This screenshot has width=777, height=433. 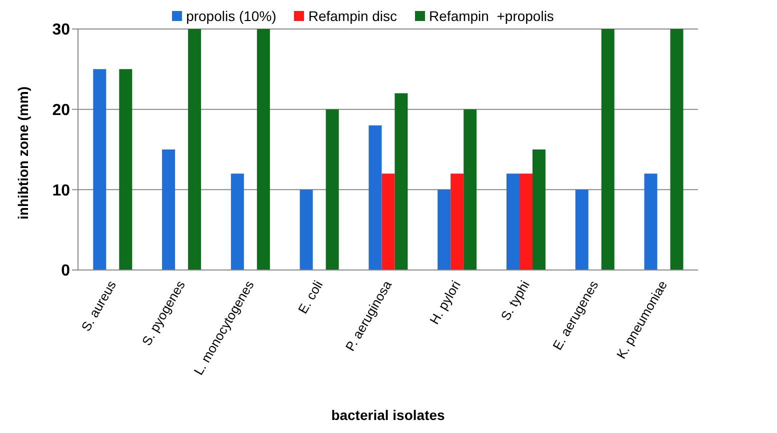 What do you see at coordinates (491, 16) in the screenshot?
I see `legend-label: Refampin +propolis` at bounding box center [491, 16].